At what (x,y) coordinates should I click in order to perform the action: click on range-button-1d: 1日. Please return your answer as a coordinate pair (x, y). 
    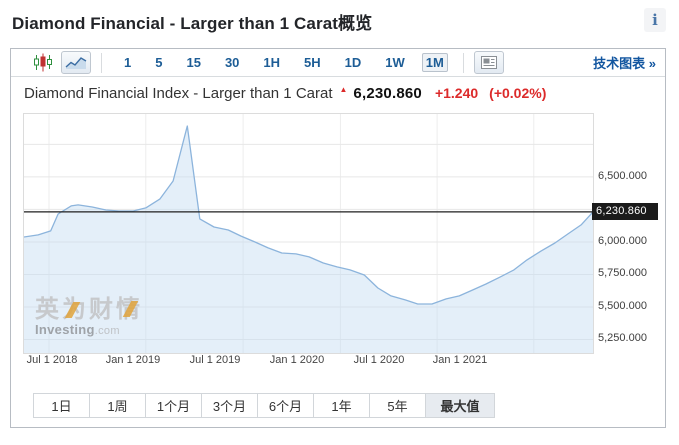
    Looking at the image, I should click on (61, 405).